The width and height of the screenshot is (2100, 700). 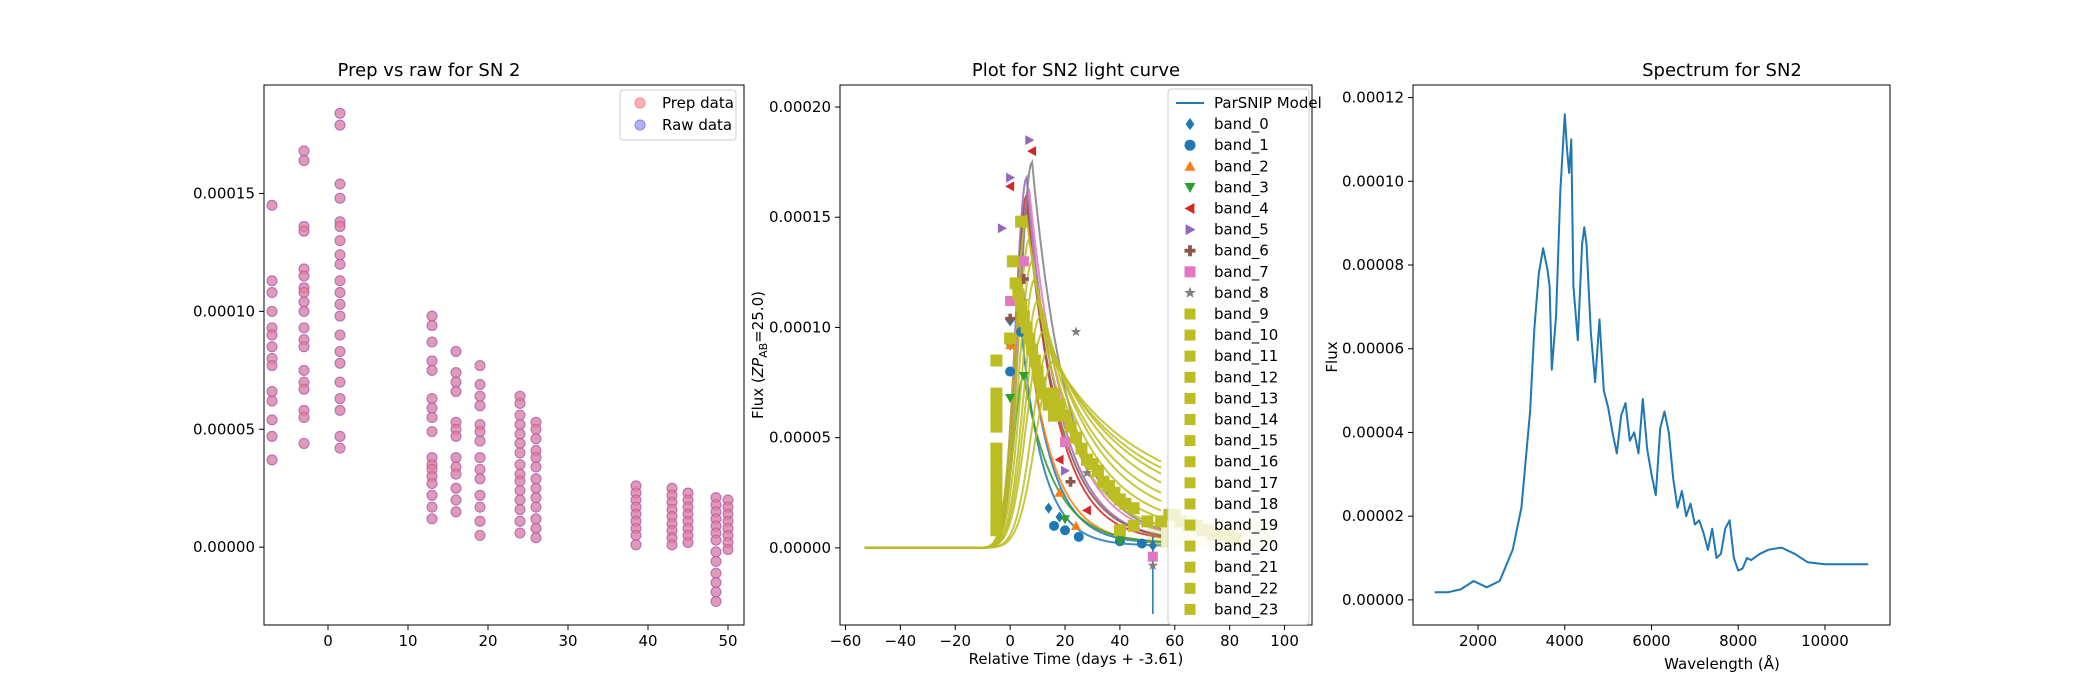 What do you see at coordinates (1246, 609) in the screenshot?
I see `legend-label: band_23` at bounding box center [1246, 609].